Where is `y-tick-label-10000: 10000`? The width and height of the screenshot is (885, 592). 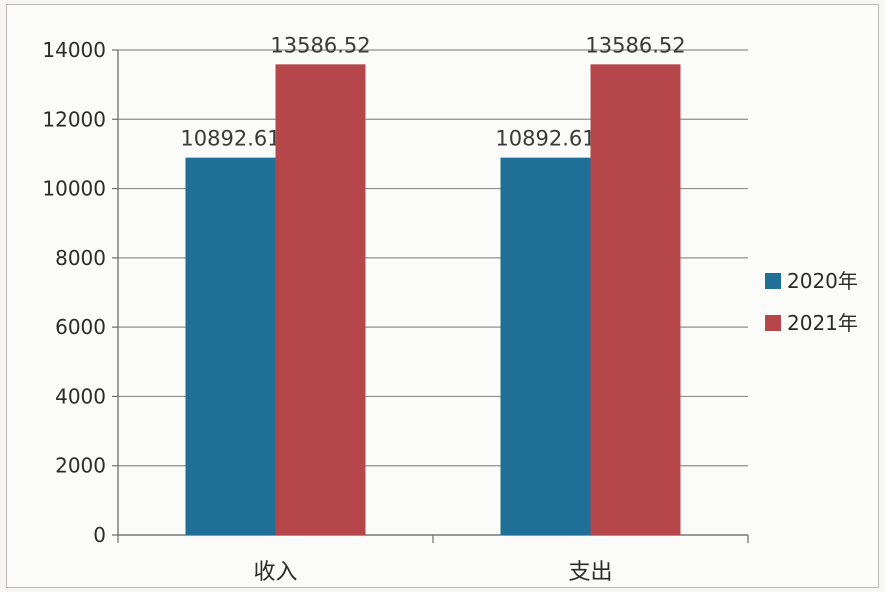
y-tick-label-10000: 10000 is located at coordinates (74, 189).